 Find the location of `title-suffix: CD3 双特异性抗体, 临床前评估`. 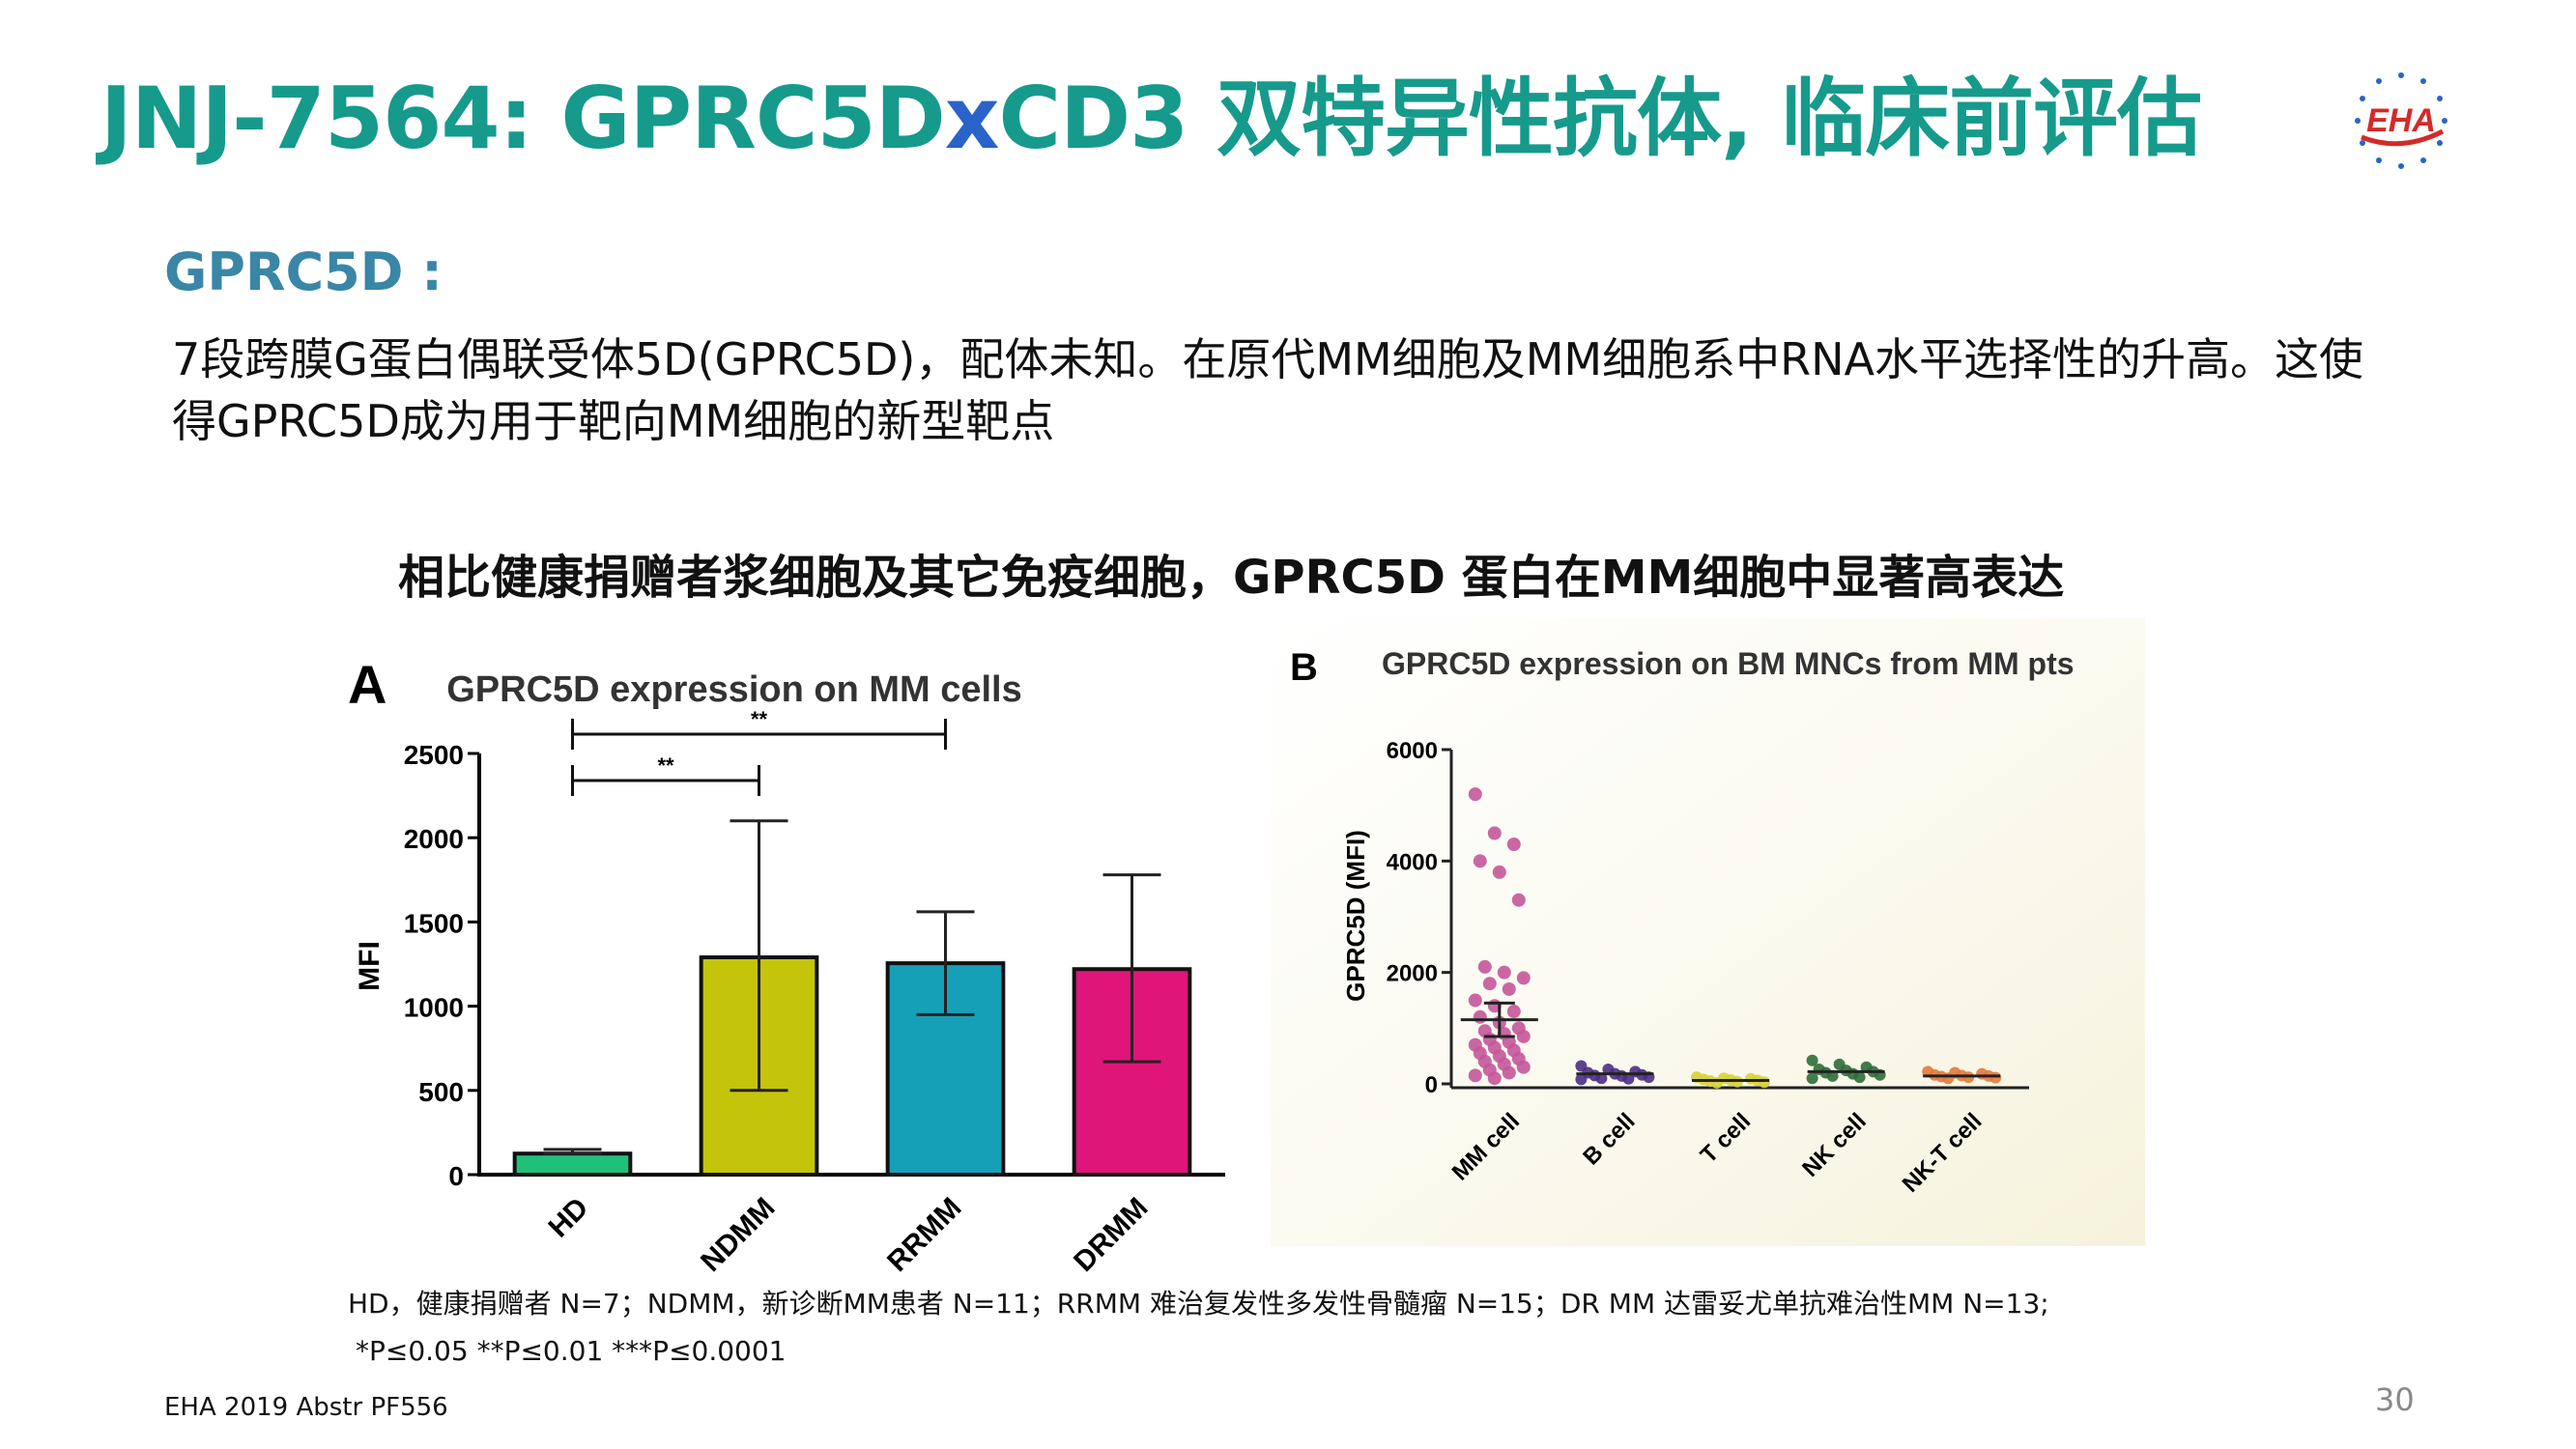

title-suffix: CD3 双特异性抗体, 临床前评估 is located at coordinates (1601, 118).